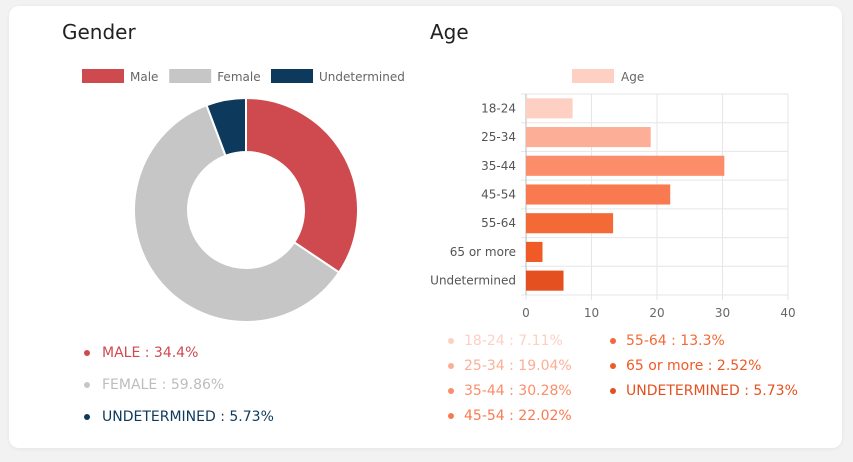 The width and height of the screenshot is (853, 462). What do you see at coordinates (483, 252) in the screenshot?
I see `y-tick-label: 65 or more` at bounding box center [483, 252].